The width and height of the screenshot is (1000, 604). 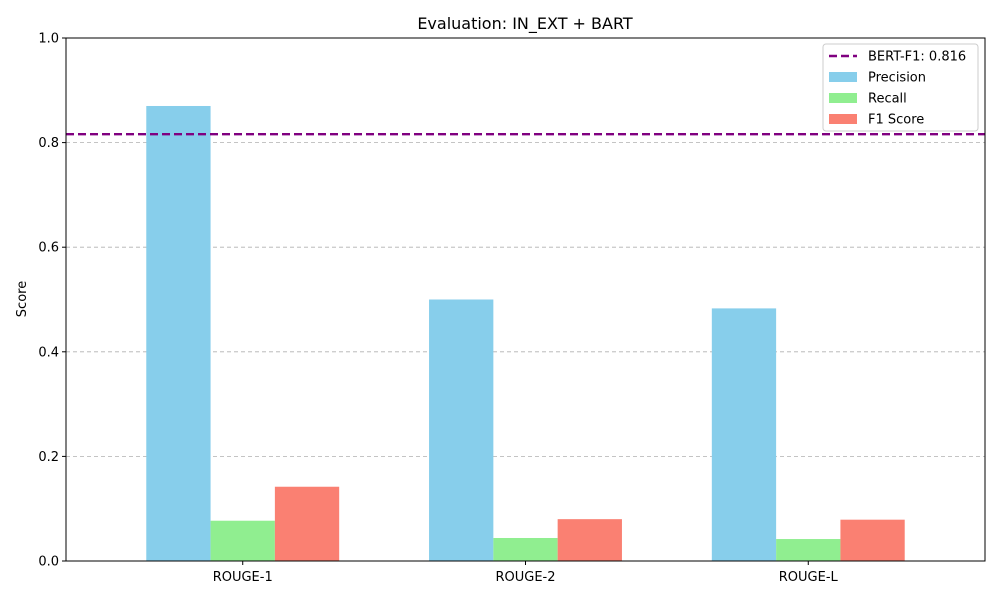 I want to click on legend-swatch-recall, so click(x=843, y=98).